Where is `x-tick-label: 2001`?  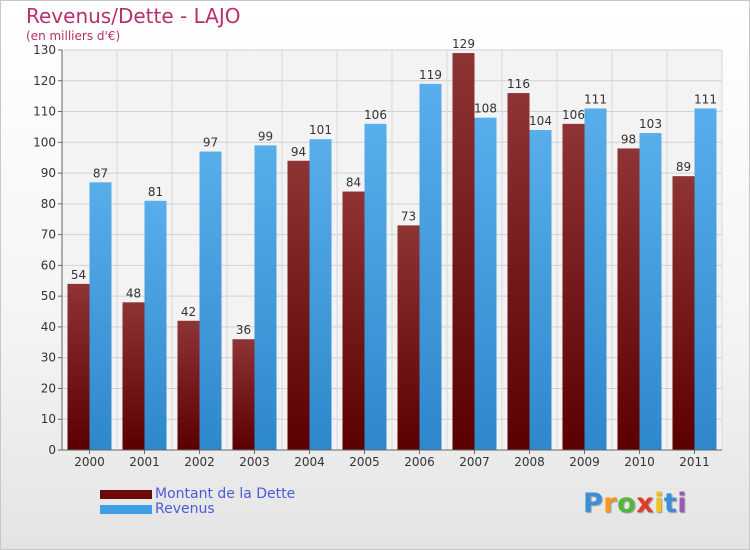
x-tick-label: 2001 is located at coordinates (144, 462).